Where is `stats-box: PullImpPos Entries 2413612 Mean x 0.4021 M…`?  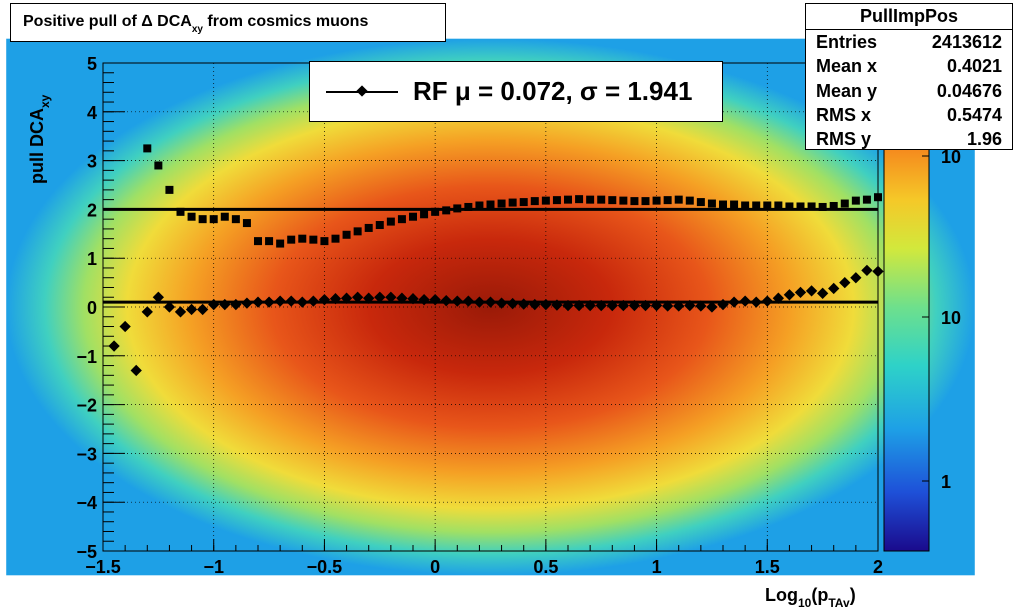
stats-box: PullImpPos Entries 2413612 Mean x 0.4021 M… is located at coordinates (909, 76).